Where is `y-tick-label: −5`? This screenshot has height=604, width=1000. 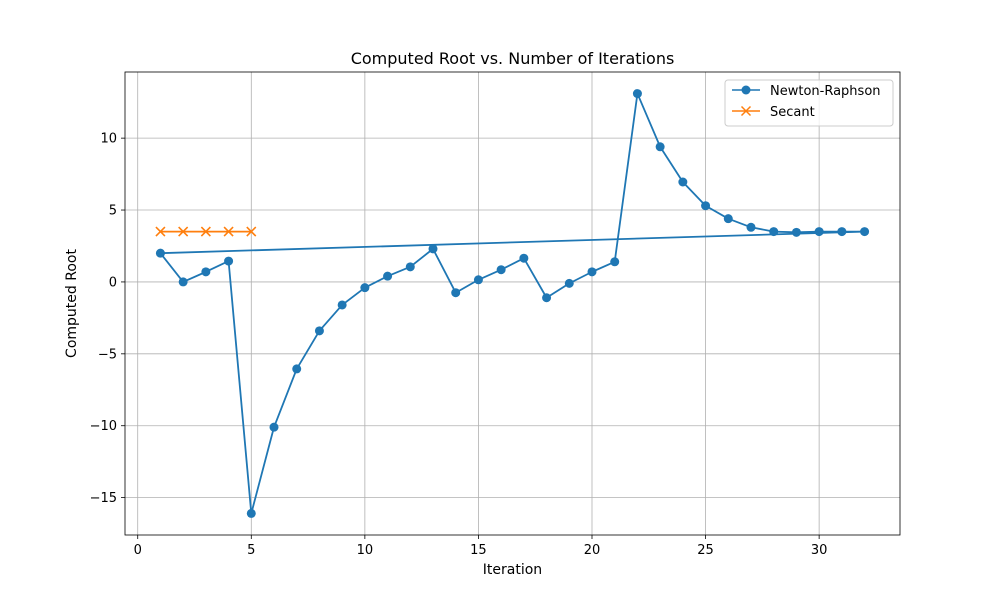
y-tick-label: −5 is located at coordinates (107, 354).